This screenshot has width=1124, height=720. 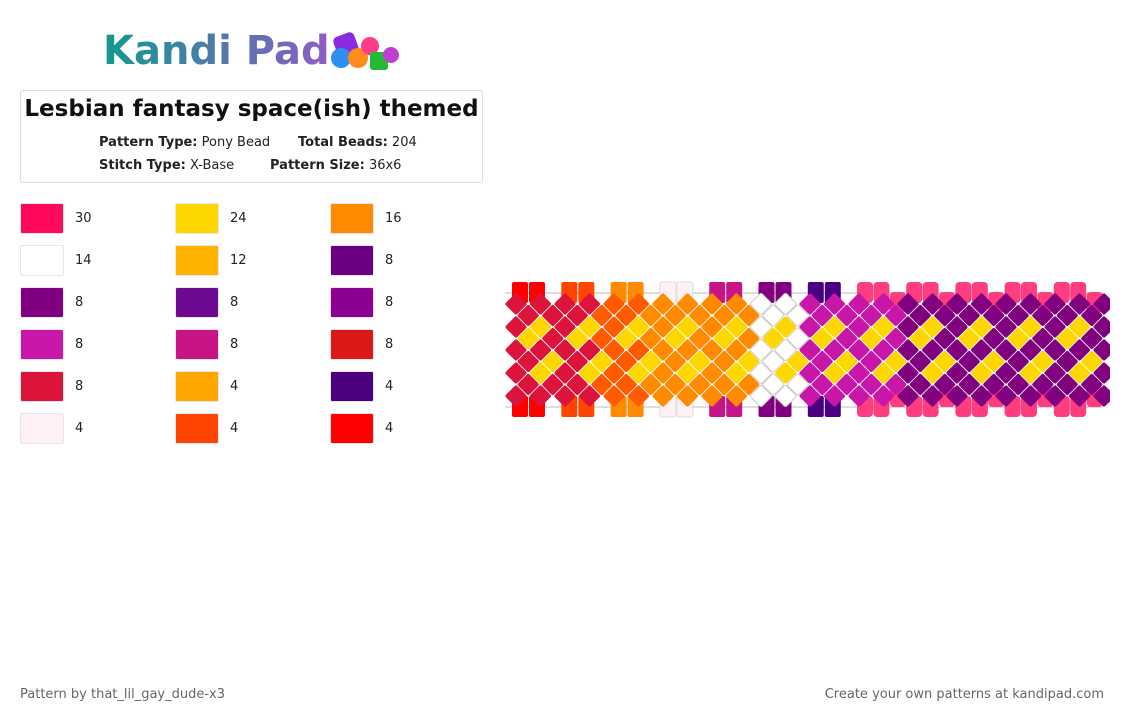 What do you see at coordinates (83, 260) in the screenshot?
I see `bead-count: 14` at bounding box center [83, 260].